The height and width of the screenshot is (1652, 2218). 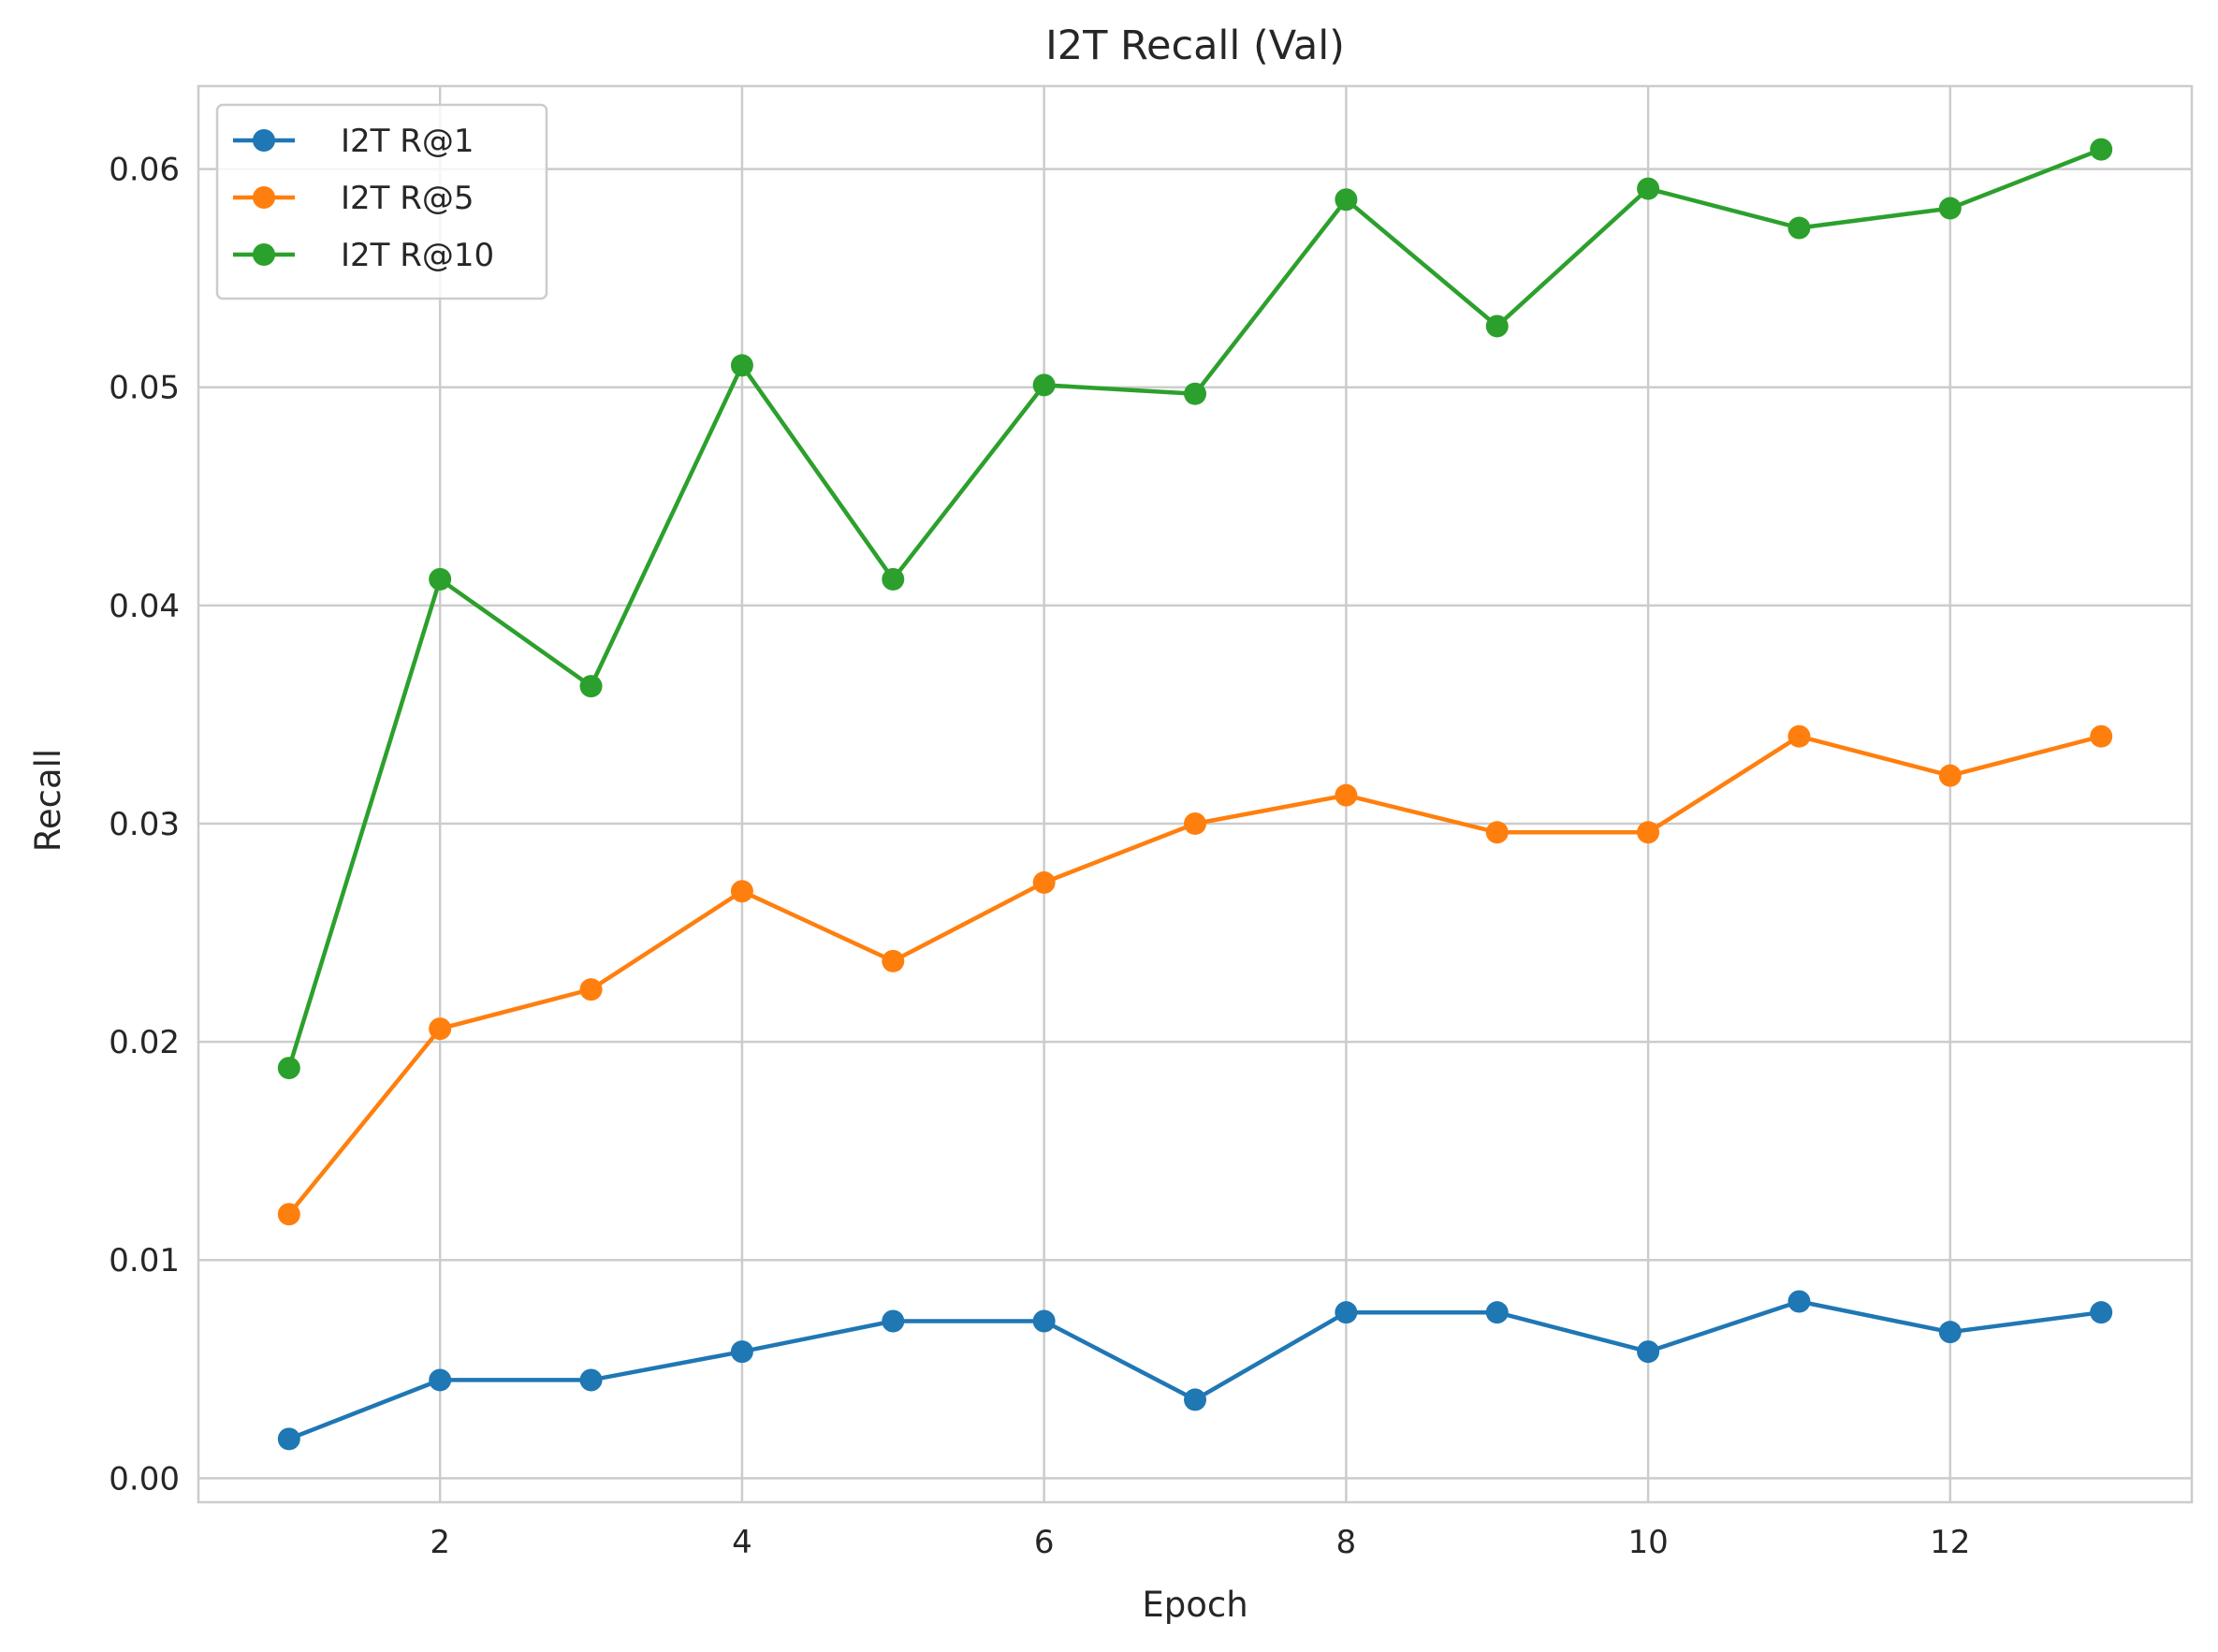 I want to click on legend: I2T R@1 I2T R@5 I2T R@10, so click(x=382, y=201).